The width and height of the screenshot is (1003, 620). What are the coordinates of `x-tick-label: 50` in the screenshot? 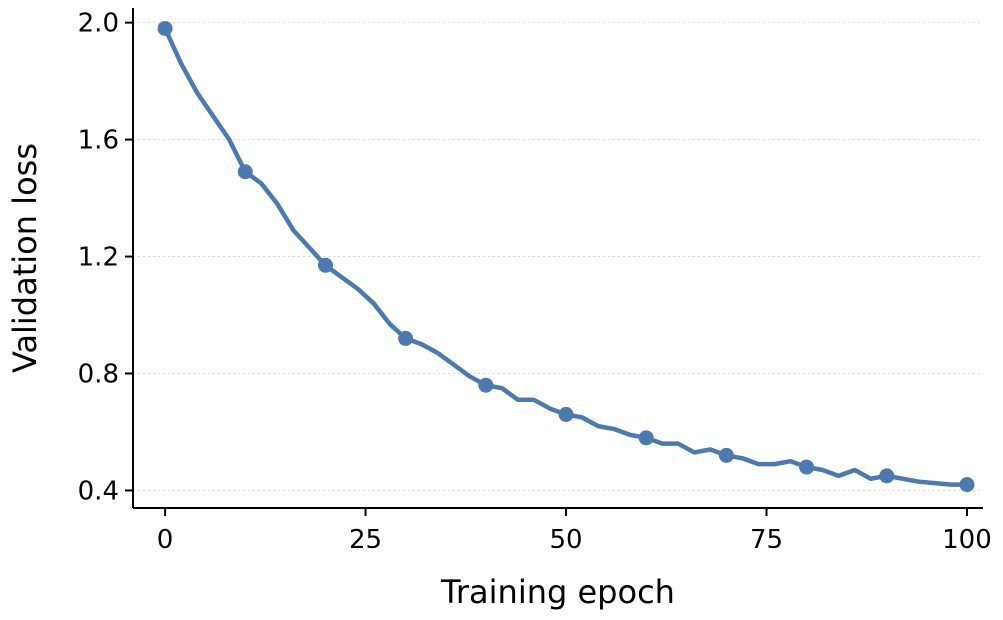 It's located at (565, 540).